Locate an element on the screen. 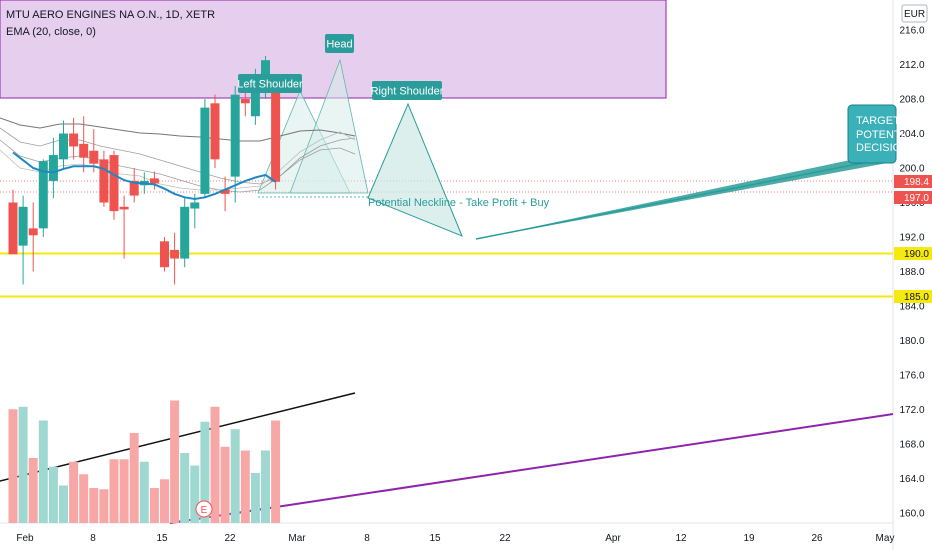 Image resolution: width=932 pixels, height=550 pixels. head-triangle is located at coordinates (329, 126).